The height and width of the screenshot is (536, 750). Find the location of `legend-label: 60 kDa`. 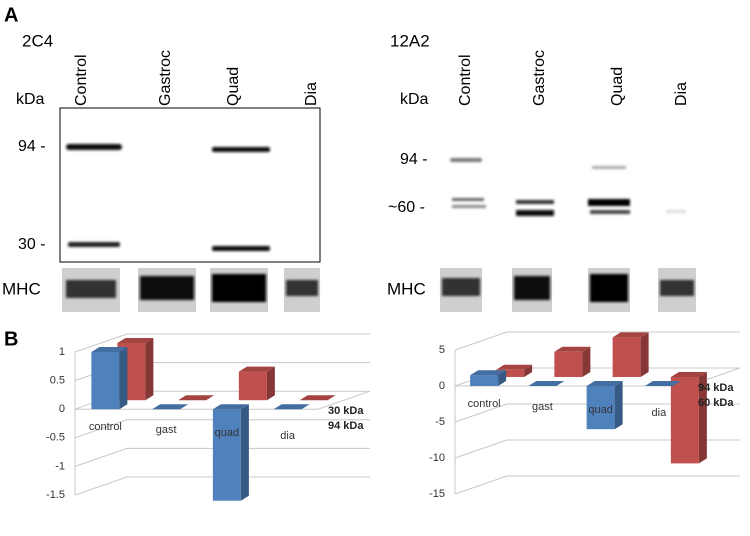

legend-label: 60 kDa is located at coordinates (716, 403).